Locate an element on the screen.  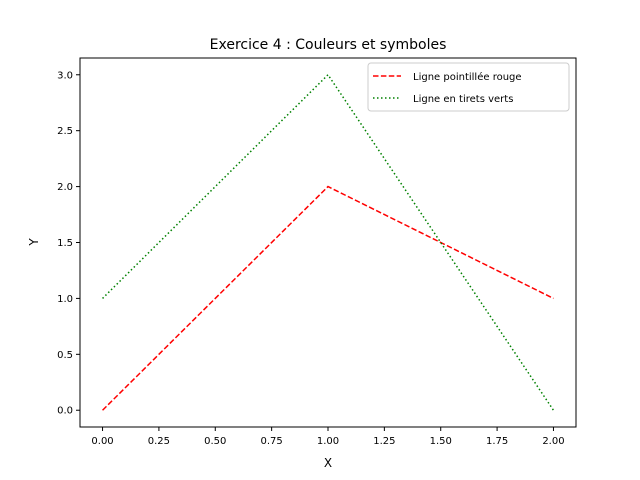
y-tick-label: 1.0 is located at coordinates (65, 299).